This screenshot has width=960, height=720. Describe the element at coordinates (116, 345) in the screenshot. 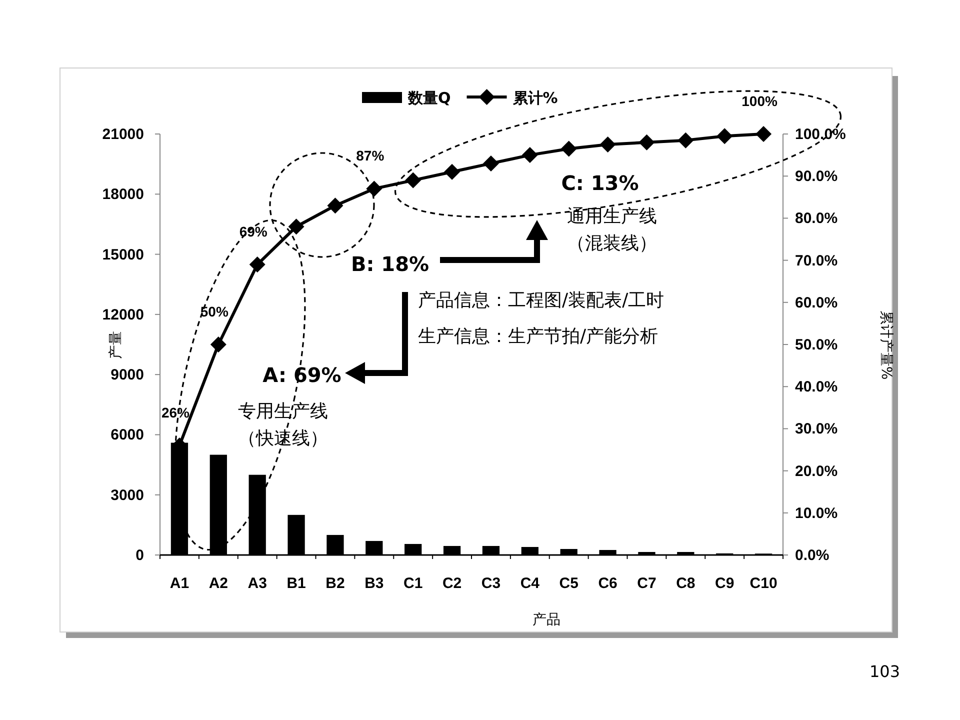

I see `y-axis-title: 产量` at that location.